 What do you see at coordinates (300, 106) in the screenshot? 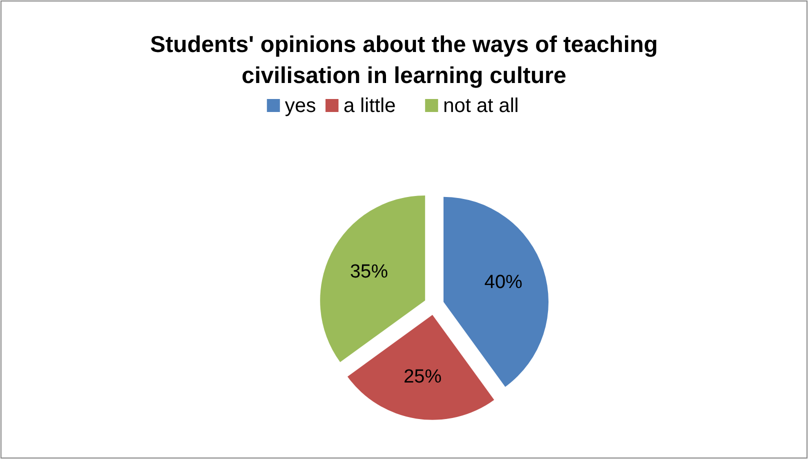
I see `legend-label: yes` at bounding box center [300, 106].